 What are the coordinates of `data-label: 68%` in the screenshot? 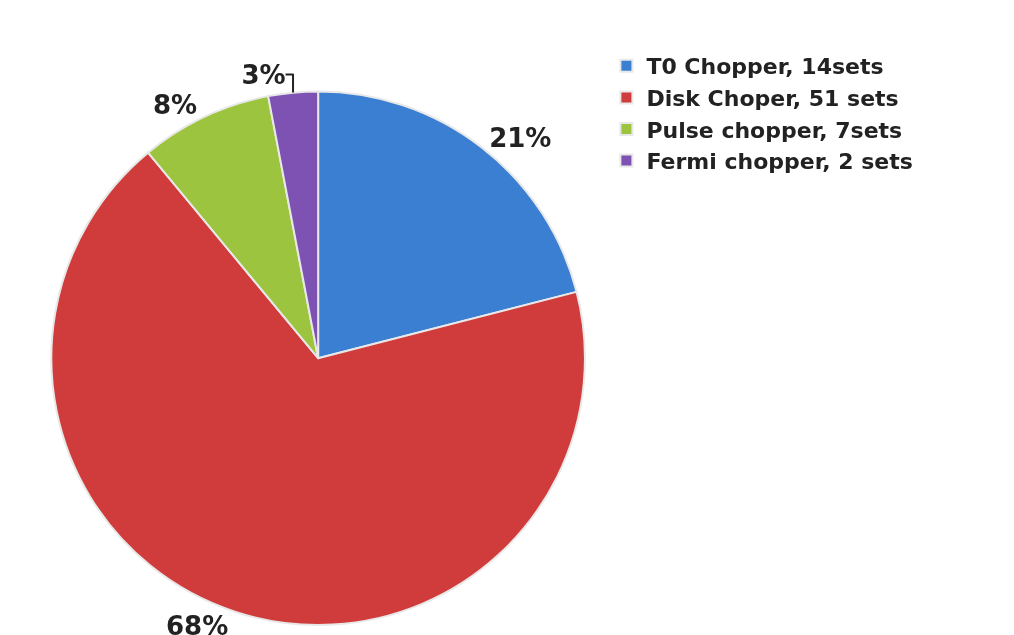 It's located at (197, 622).